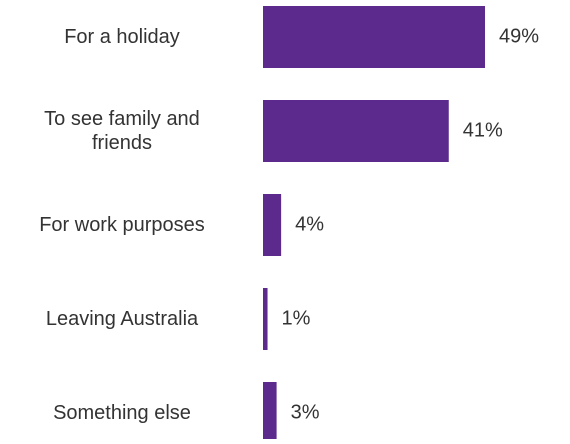 The width and height of the screenshot is (570, 444). What do you see at coordinates (519, 36) in the screenshot?
I see `value-label: 49%` at bounding box center [519, 36].